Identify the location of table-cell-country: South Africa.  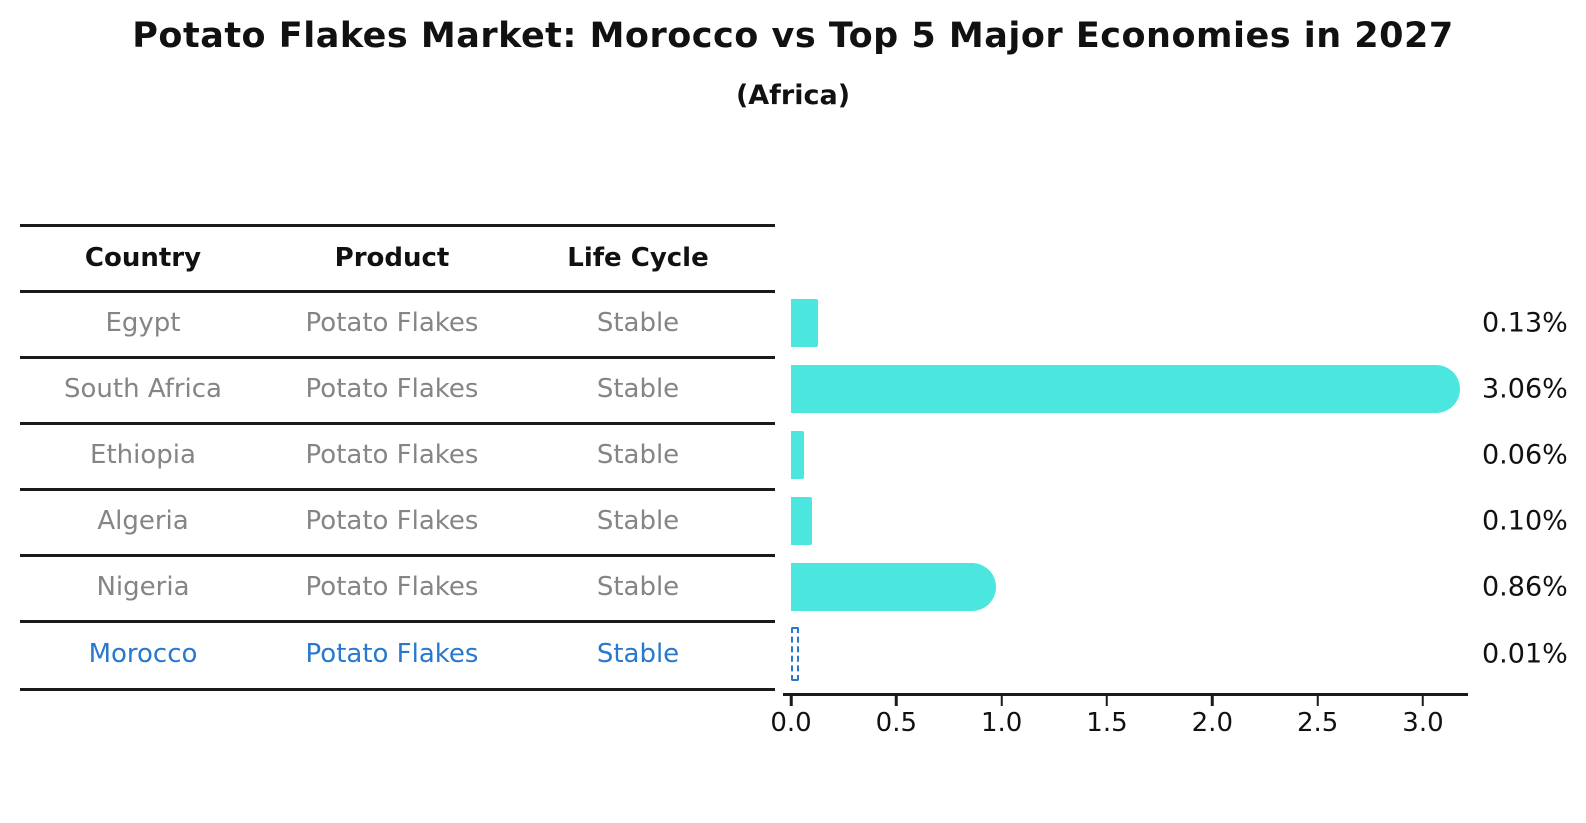
(143, 389).